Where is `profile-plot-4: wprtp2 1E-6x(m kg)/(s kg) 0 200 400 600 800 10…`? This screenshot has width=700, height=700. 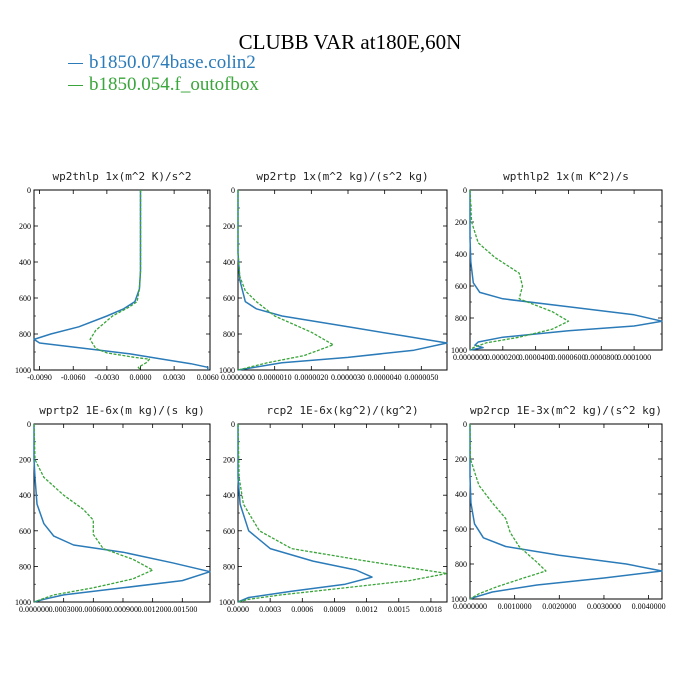
profile-plot-4: wprtp2 1E-6x(m kg)/(s kg) 0 200 400 600 800 10… is located at coordinates (113, 509).